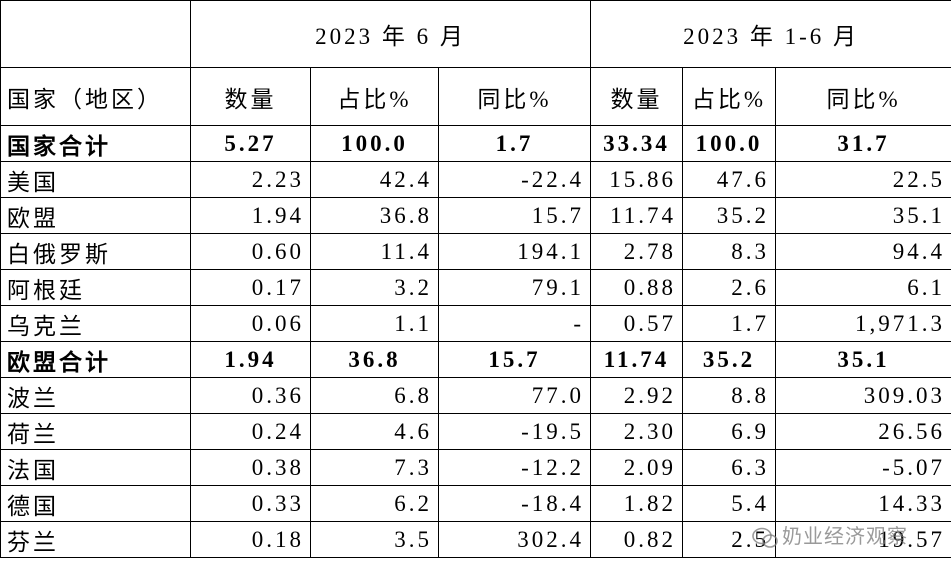 The image size is (951, 576). Describe the element at coordinates (863, 143) in the screenshot. I see `cell: 31.7` at that location.